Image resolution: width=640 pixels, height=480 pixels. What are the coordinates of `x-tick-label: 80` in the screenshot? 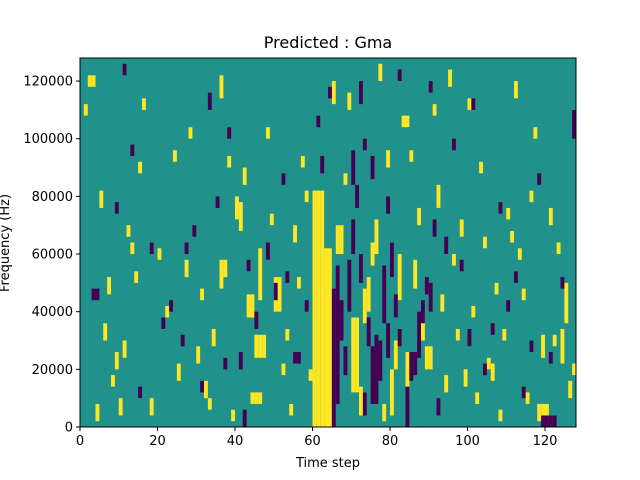 It's located at (390, 441).